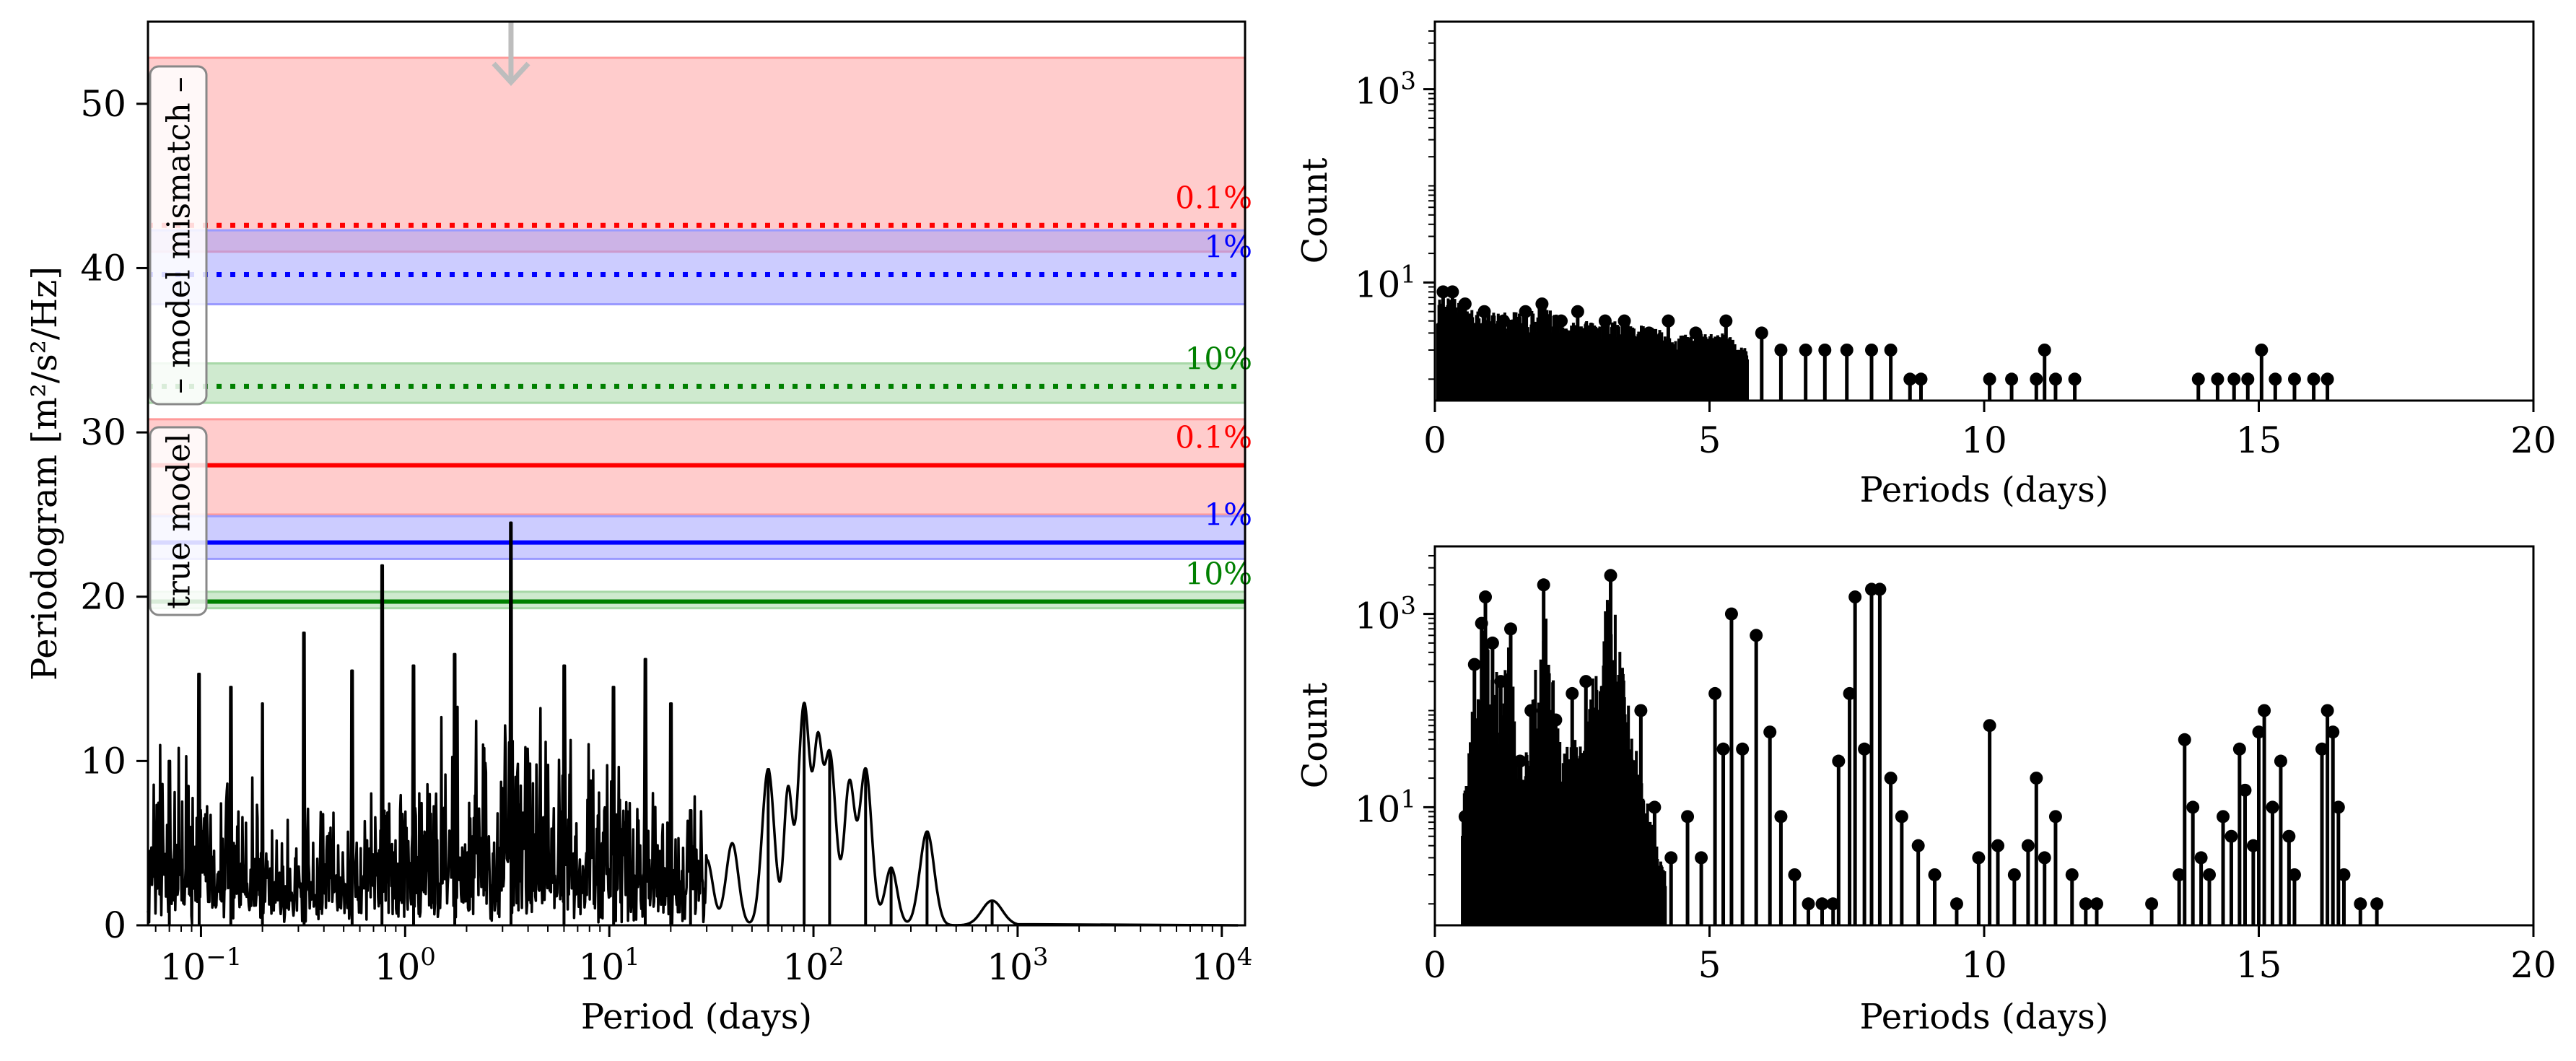  What do you see at coordinates (1408, 606) in the screenshot?
I see `y-tick-label-exp: 3` at bounding box center [1408, 606].